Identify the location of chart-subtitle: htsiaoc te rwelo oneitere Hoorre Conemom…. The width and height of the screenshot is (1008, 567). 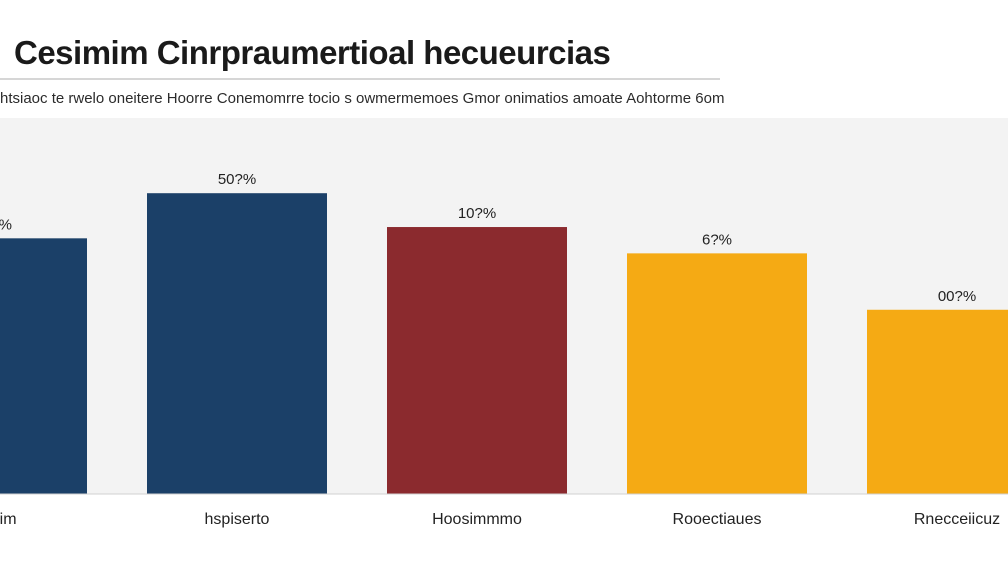
(362, 98).